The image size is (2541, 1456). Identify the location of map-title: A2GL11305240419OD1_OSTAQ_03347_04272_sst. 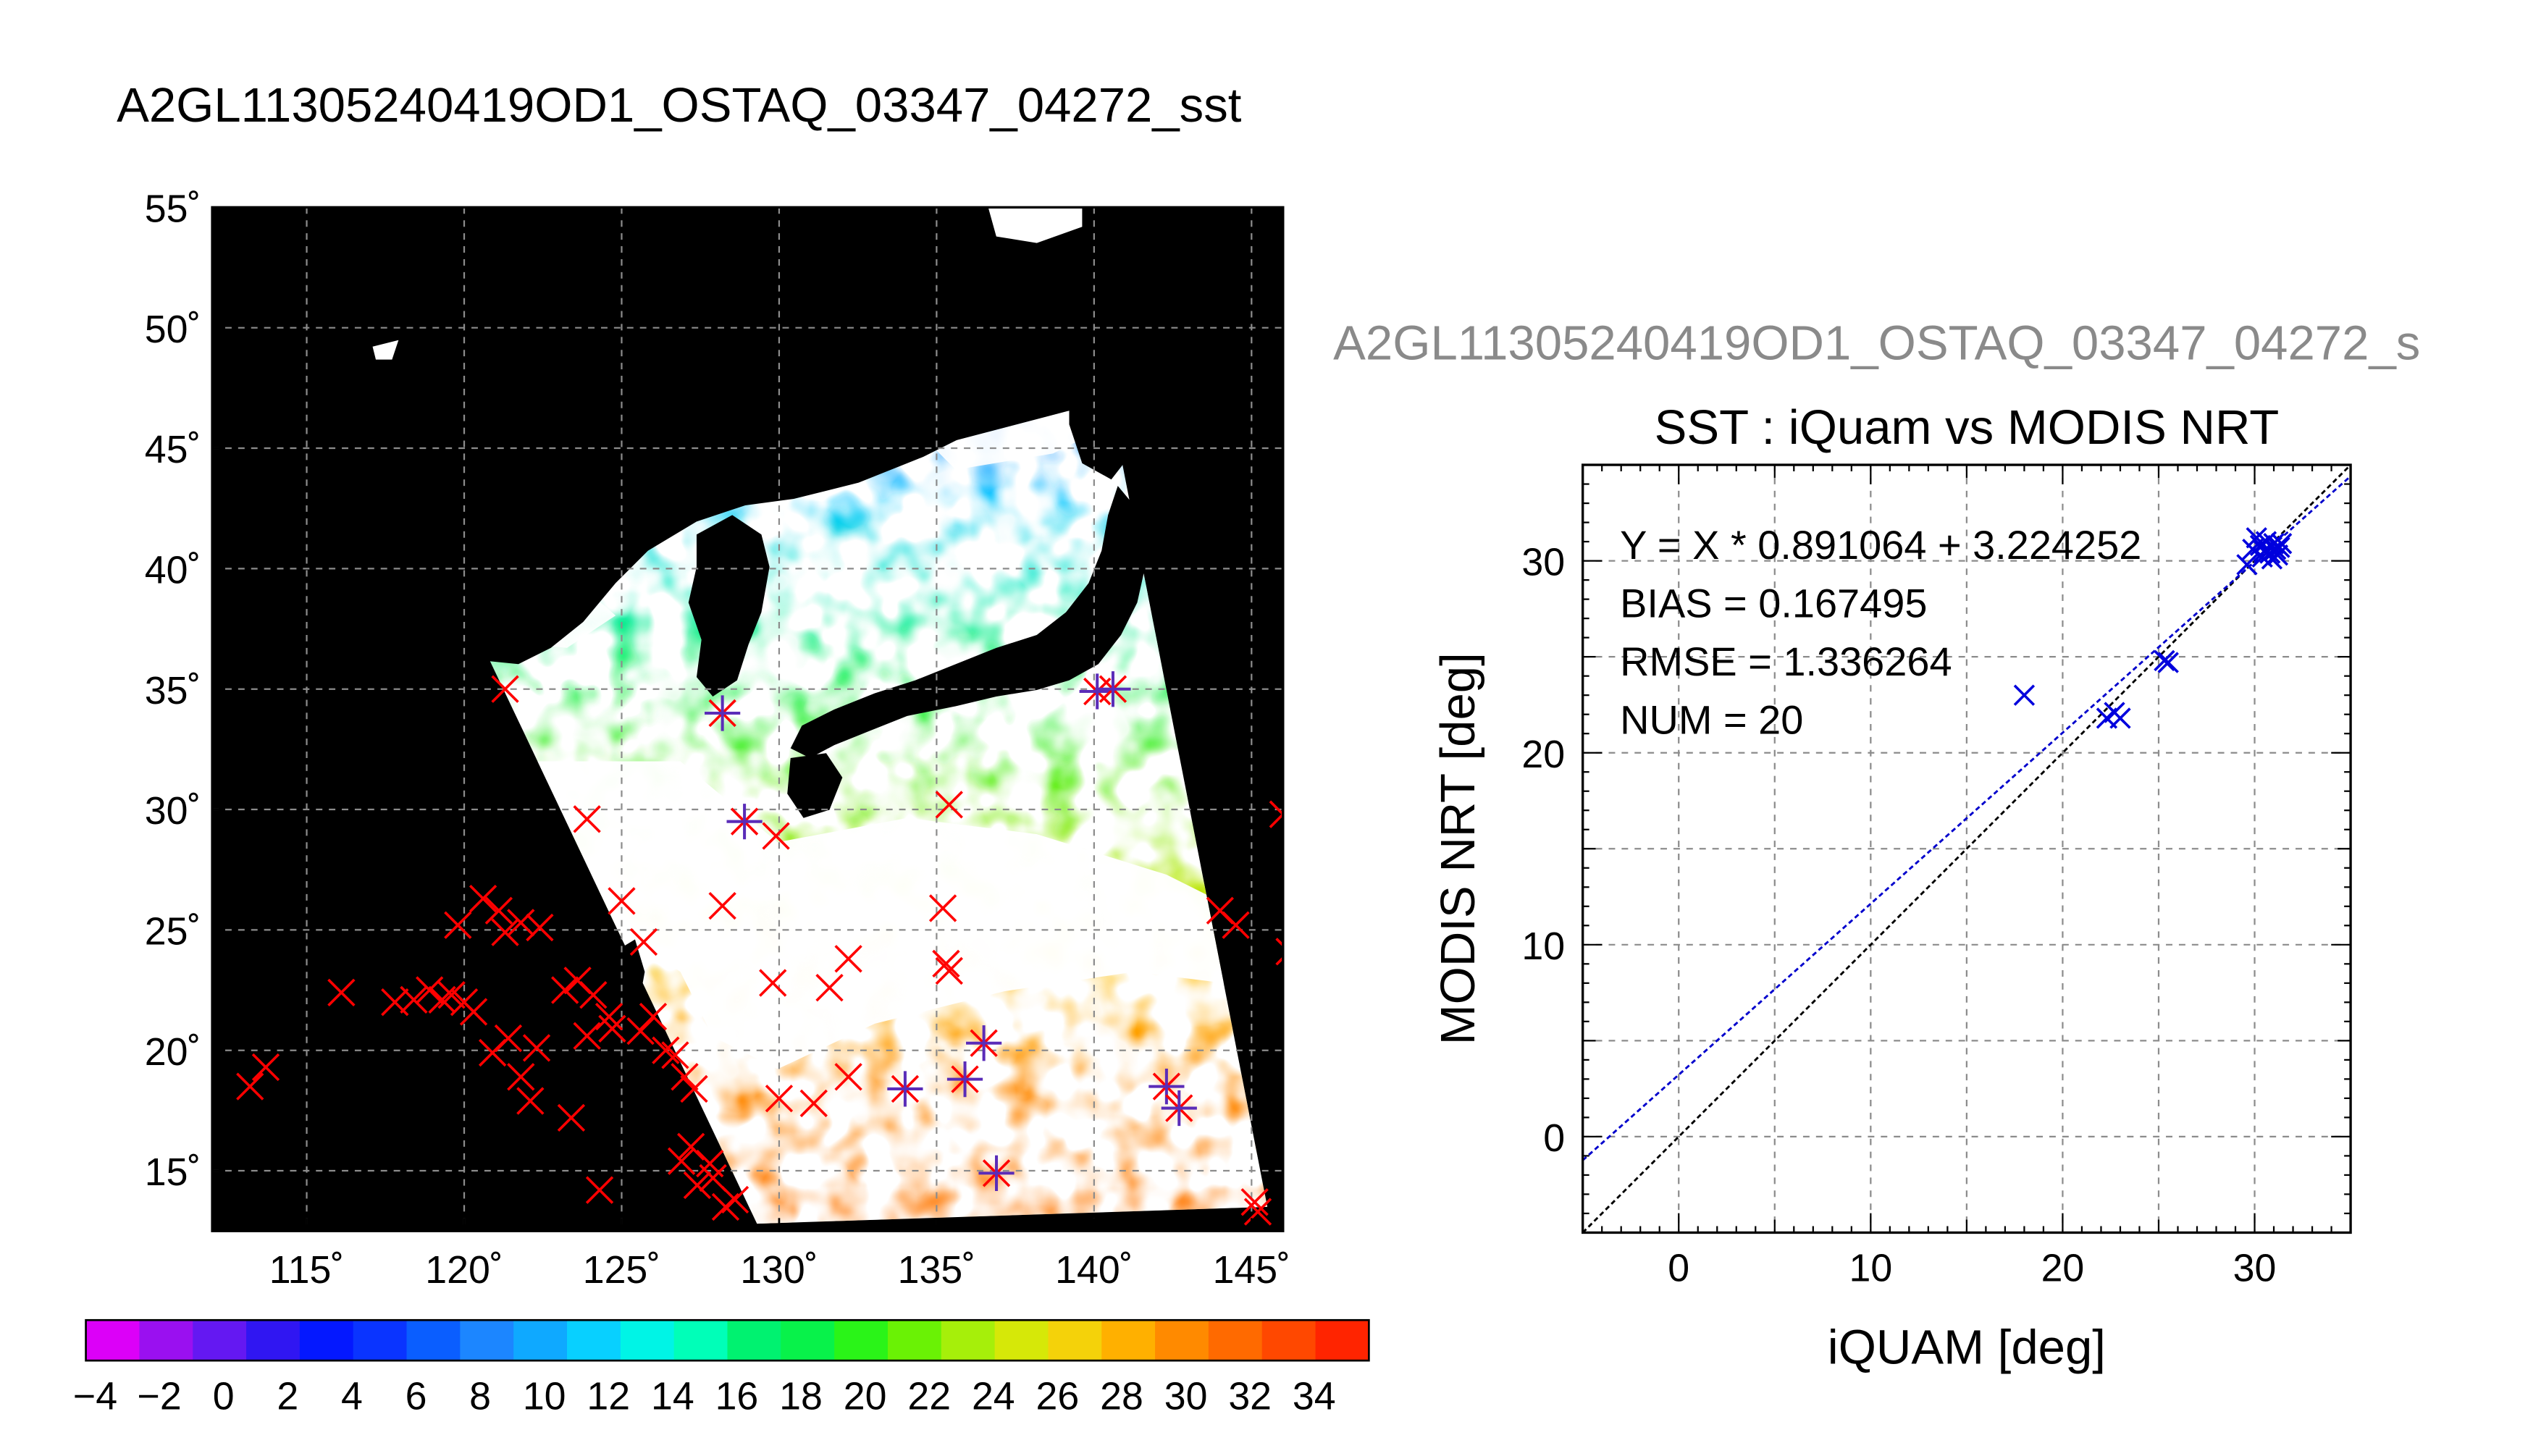
(679, 105).